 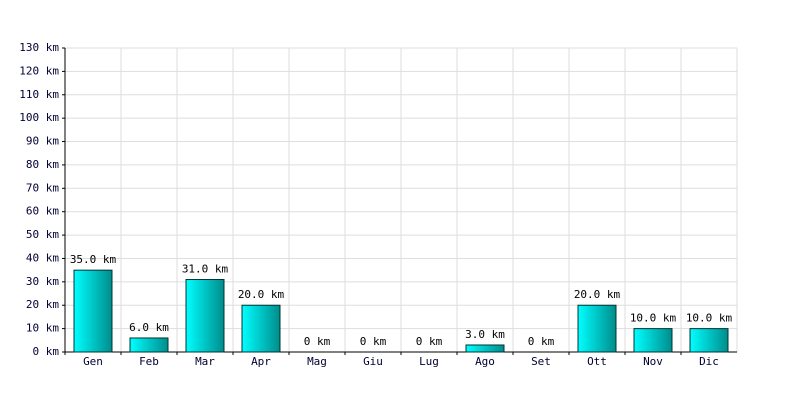 What do you see at coordinates (653, 361) in the screenshot?
I see `x-tick-label: Nov` at bounding box center [653, 361].